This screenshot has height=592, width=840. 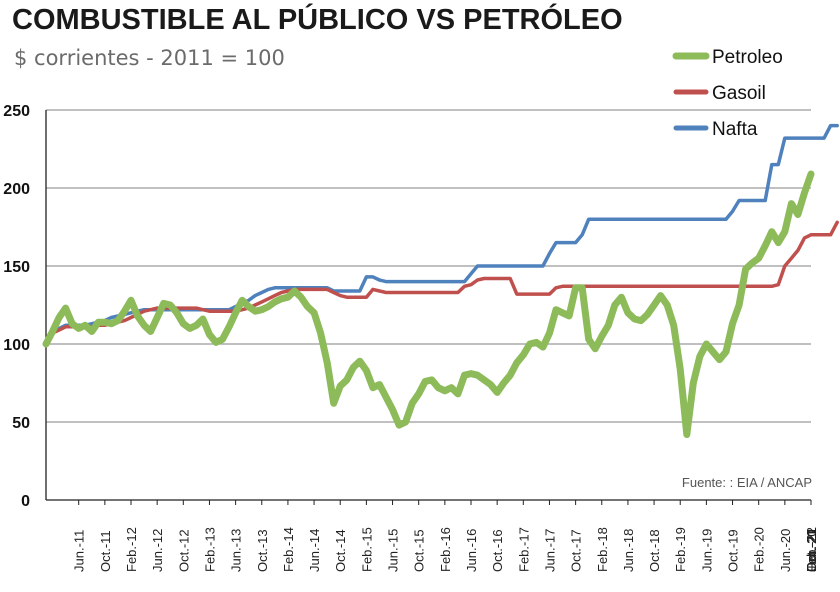 What do you see at coordinates (445, 549) in the screenshot?
I see `x-tick-label: Feb.-16` at bounding box center [445, 549].